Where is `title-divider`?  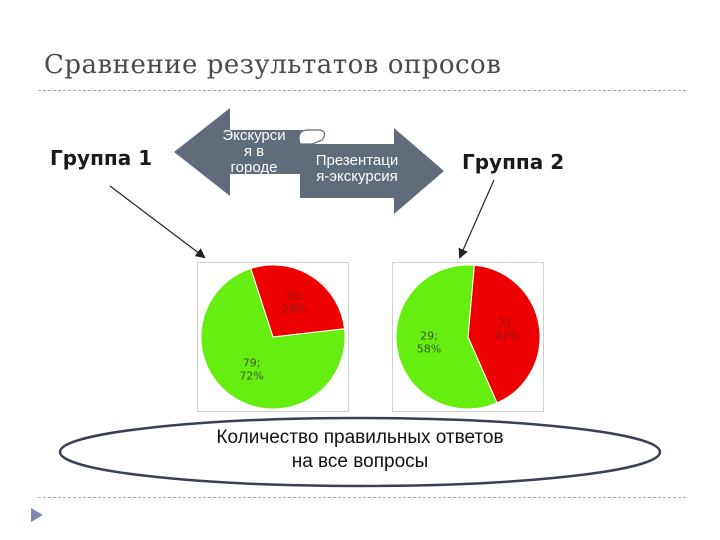
title-divider is located at coordinates (362, 90).